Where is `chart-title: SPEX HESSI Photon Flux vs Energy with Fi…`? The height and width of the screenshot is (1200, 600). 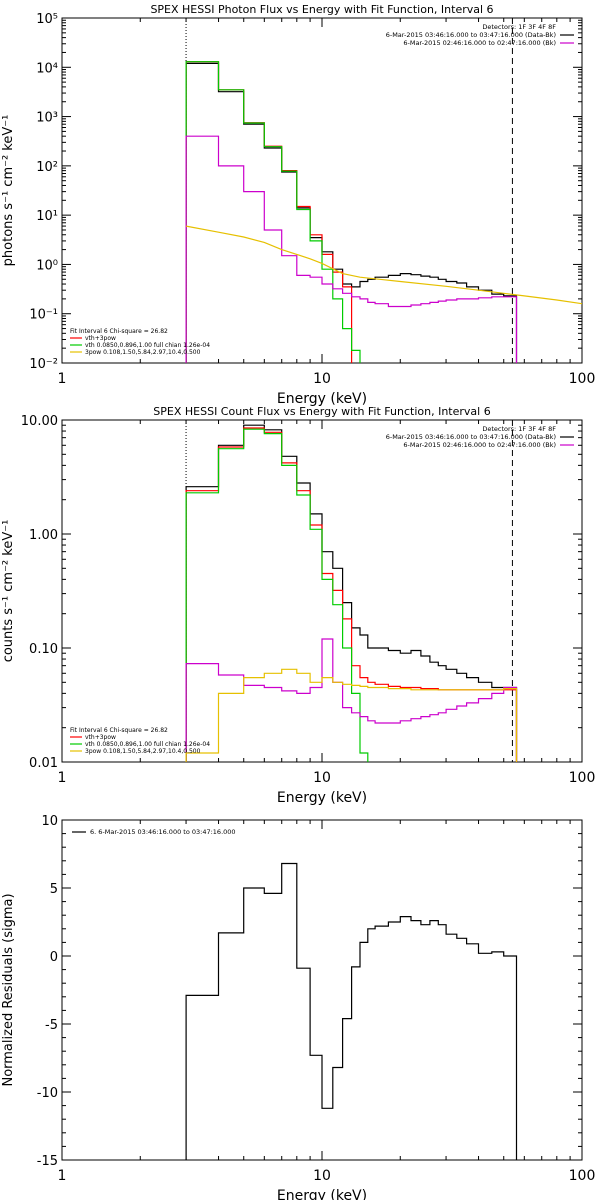 chart-title: SPEX HESSI Photon Flux vs Energy with Fi… is located at coordinates (321, 9).